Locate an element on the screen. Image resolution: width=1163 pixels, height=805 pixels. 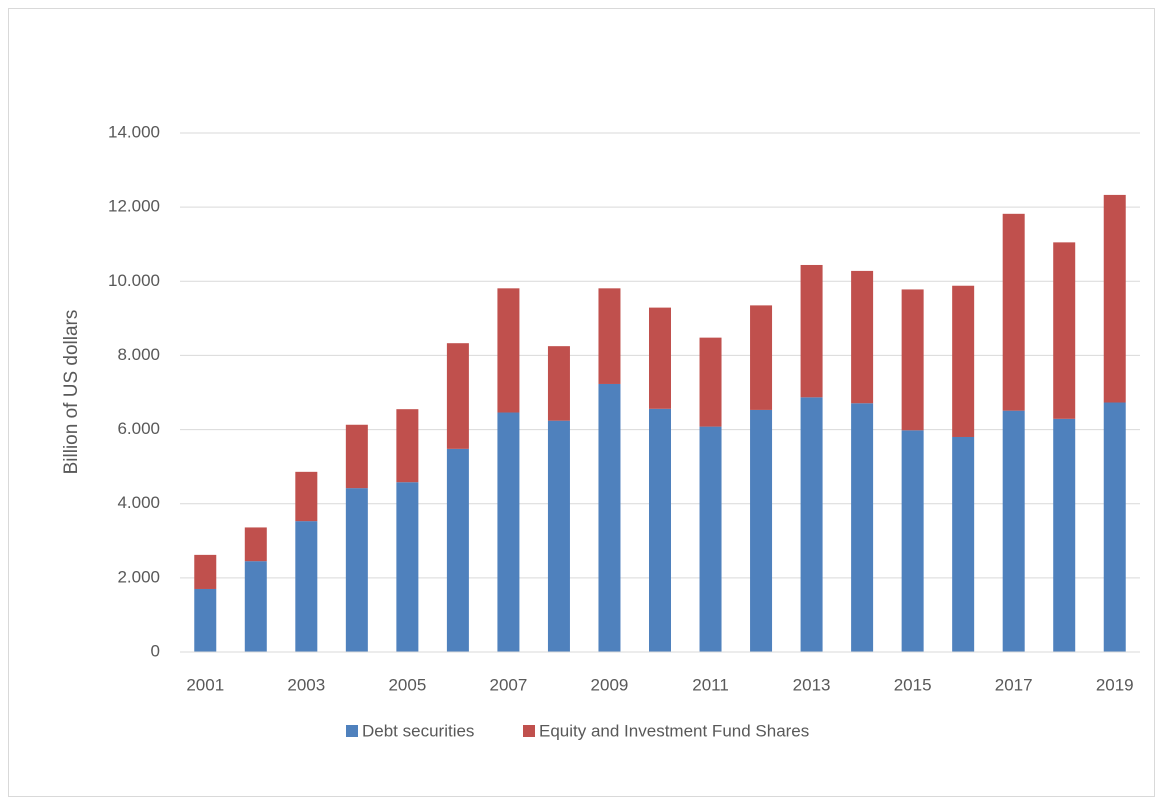
x-tick-label: 2005 is located at coordinates (407, 684).